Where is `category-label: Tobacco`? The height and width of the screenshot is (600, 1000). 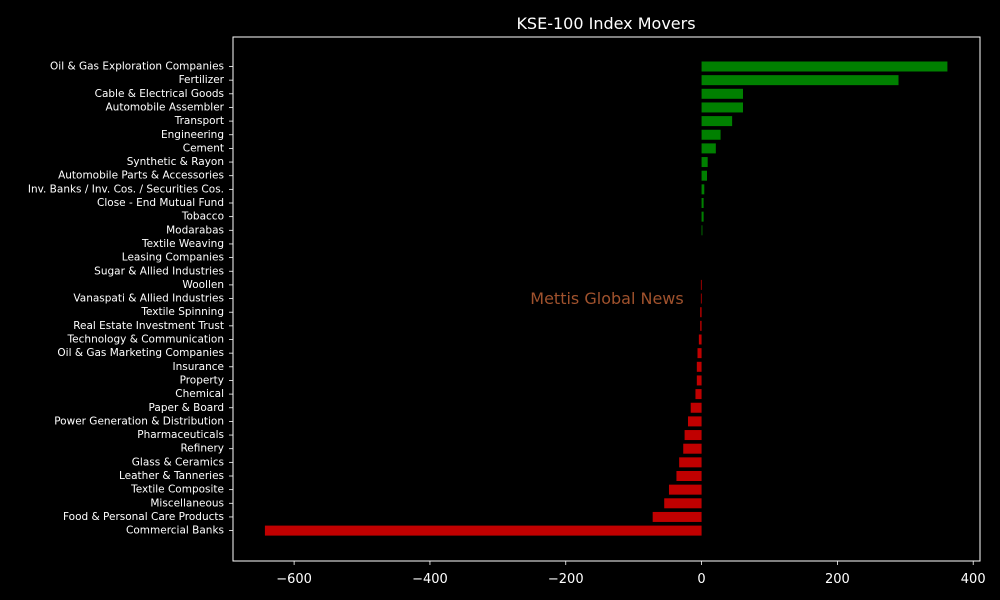 category-label: Tobacco is located at coordinates (202, 217).